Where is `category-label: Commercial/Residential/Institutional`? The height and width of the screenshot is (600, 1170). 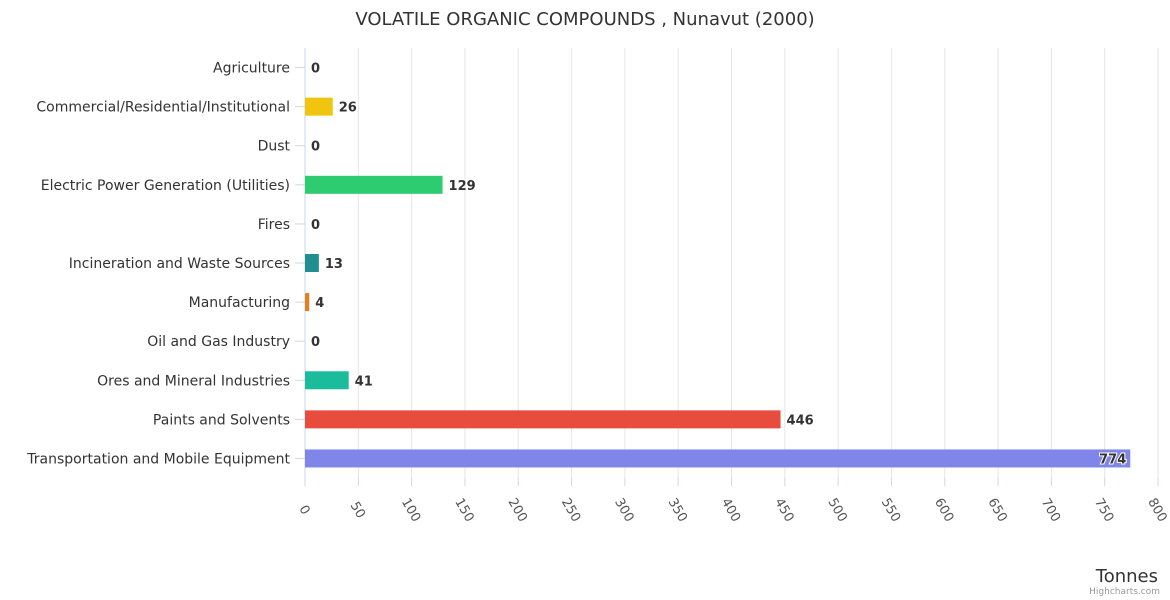
category-label: Commercial/Residential/Institutional is located at coordinates (163, 108).